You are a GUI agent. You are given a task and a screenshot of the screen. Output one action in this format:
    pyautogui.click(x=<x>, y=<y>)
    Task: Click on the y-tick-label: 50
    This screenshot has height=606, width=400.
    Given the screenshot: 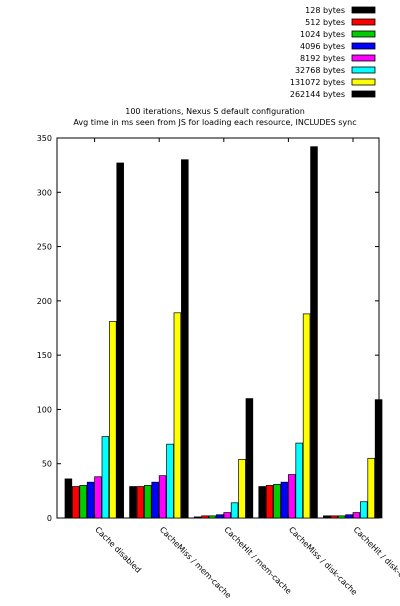 What is the action you would take?
    pyautogui.click(x=47, y=464)
    